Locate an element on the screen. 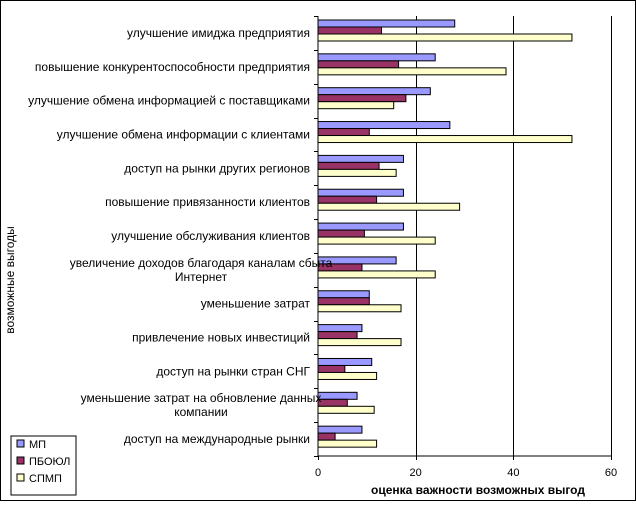 The image size is (636, 506). category-label-line: уменьшение затрат на обновление данных is located at coordinates (201, 398).